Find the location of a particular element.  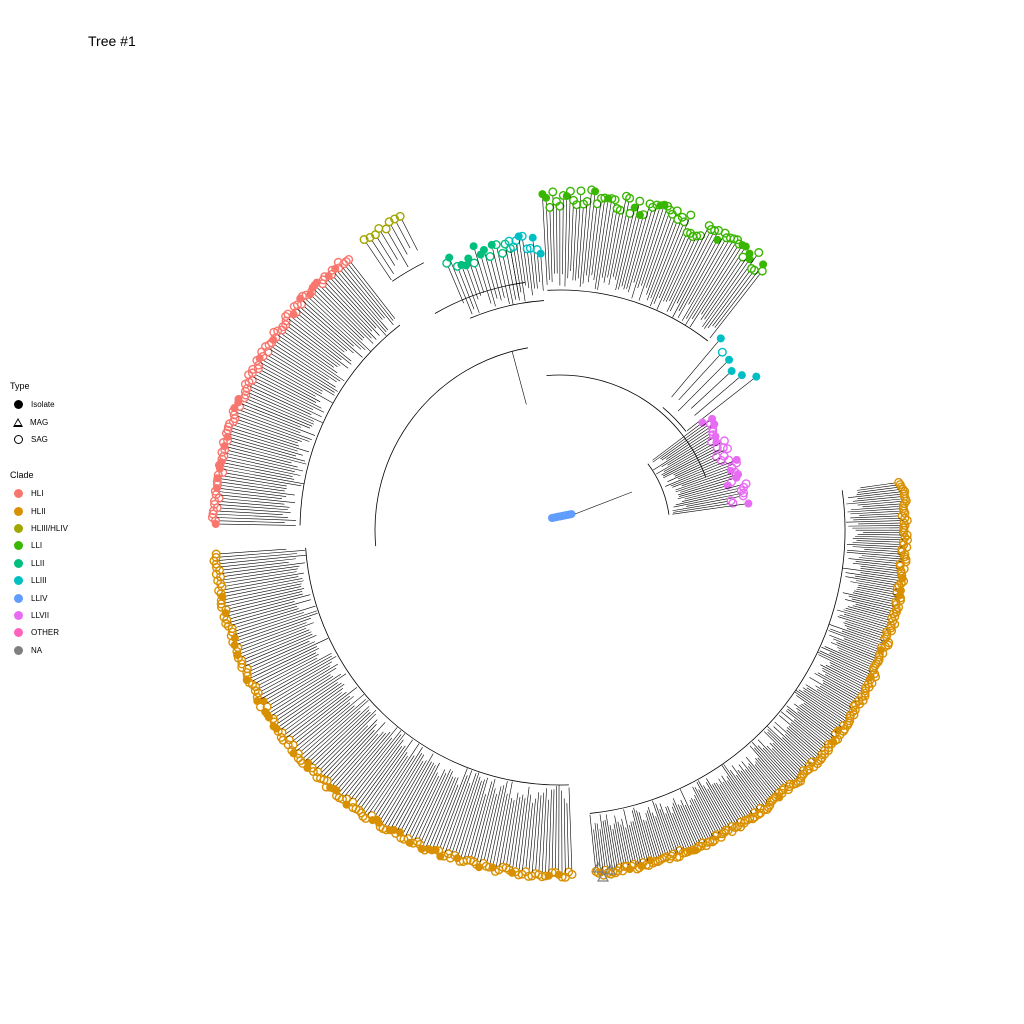

legend-label: SAG is located at coordinates (39, 439).